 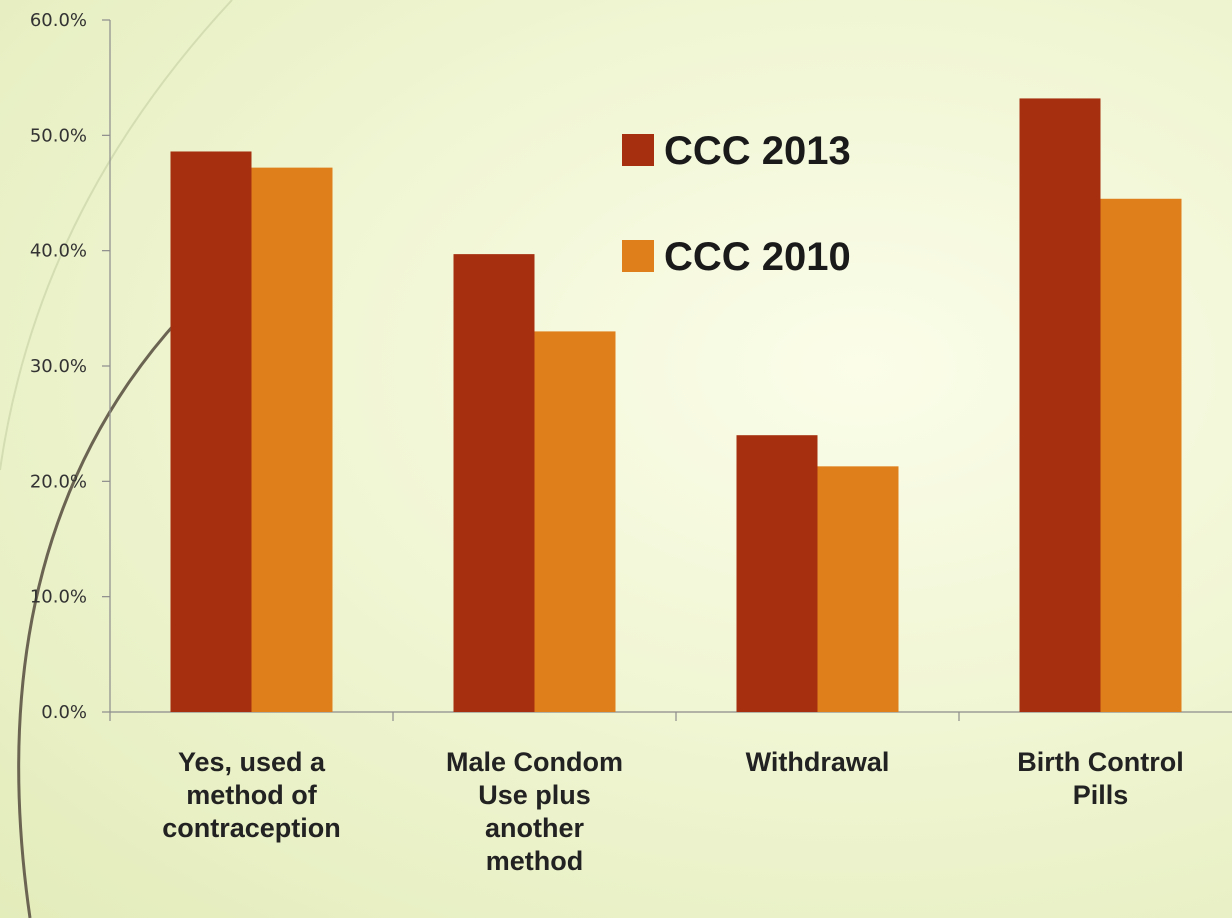 What do you see at coordinates (1100, 762) in the screenshot?
I see `category-label-line: Birth Control` at bounding box center [1100, 762].